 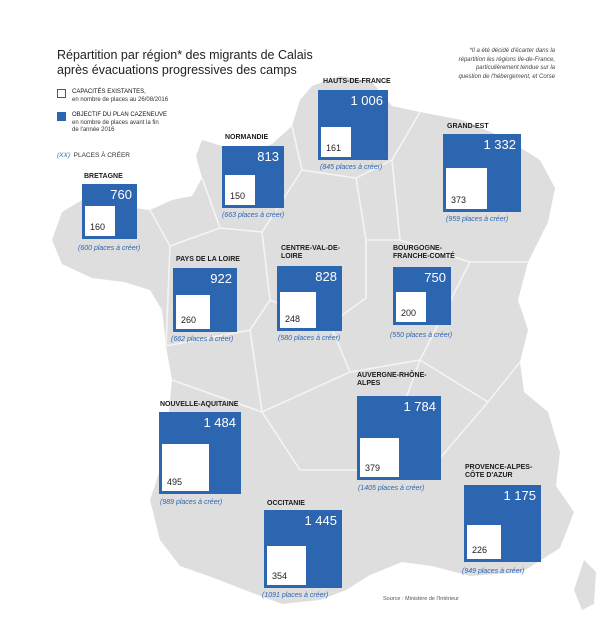 I want to click on legend-plan-title: OBJECTIF DU PLAN CAZENEUVE, so click(x=120, y=115).